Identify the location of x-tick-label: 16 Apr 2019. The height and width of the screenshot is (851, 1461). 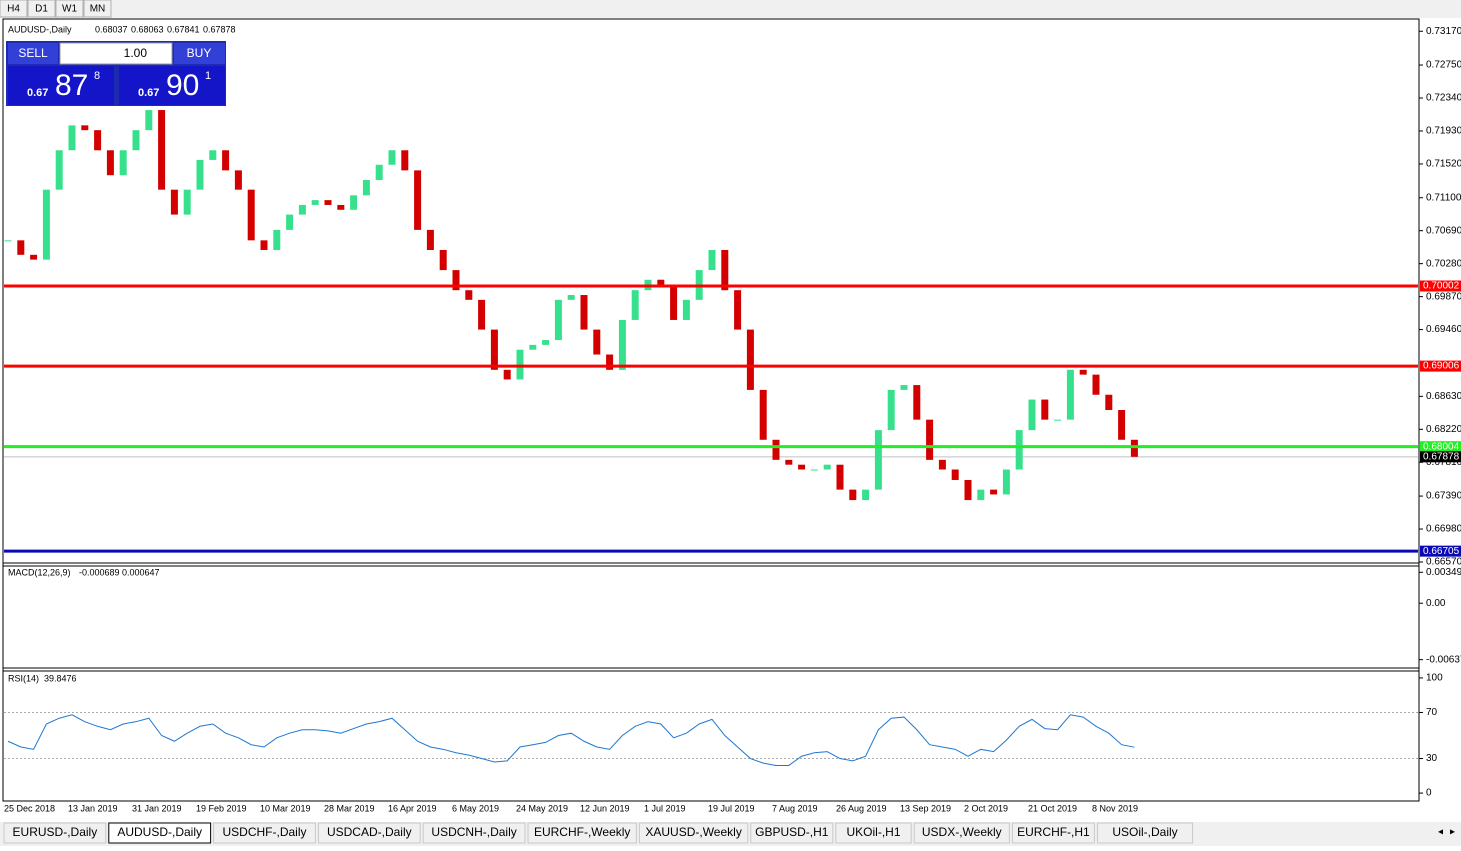
(412, 808).